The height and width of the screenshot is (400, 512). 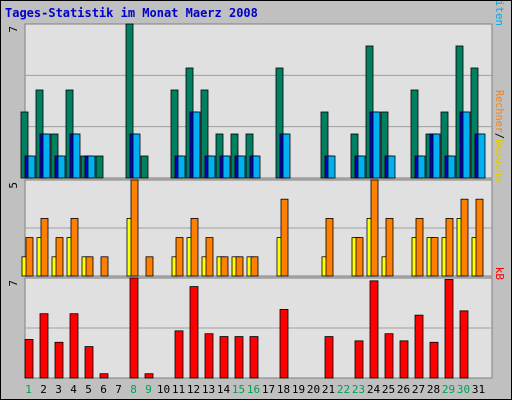 I want to click on x-tick-label-day-7: 7, so click(x=118, y=389).